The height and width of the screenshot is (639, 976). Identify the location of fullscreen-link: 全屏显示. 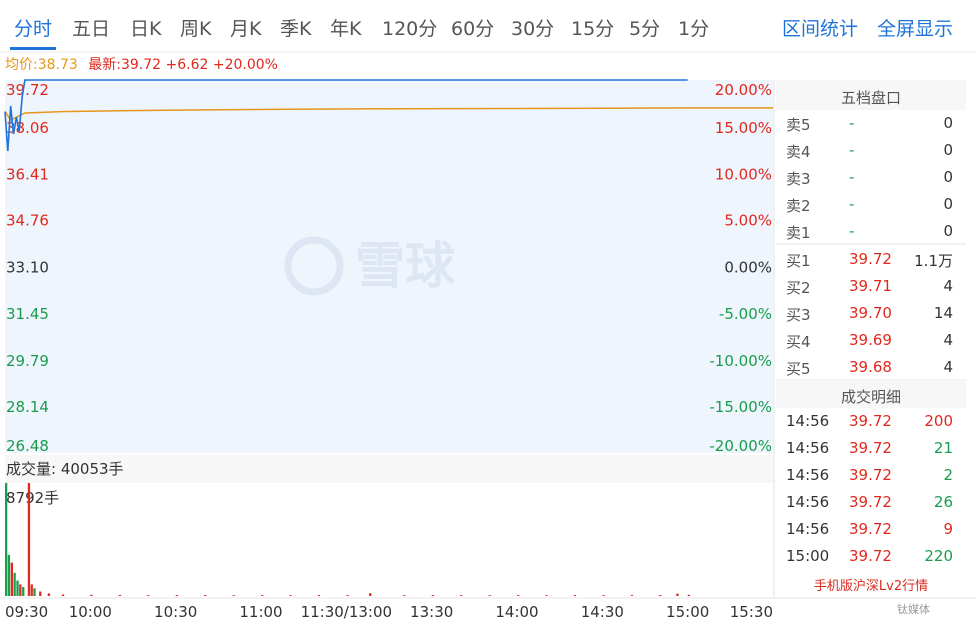
(915, 29).